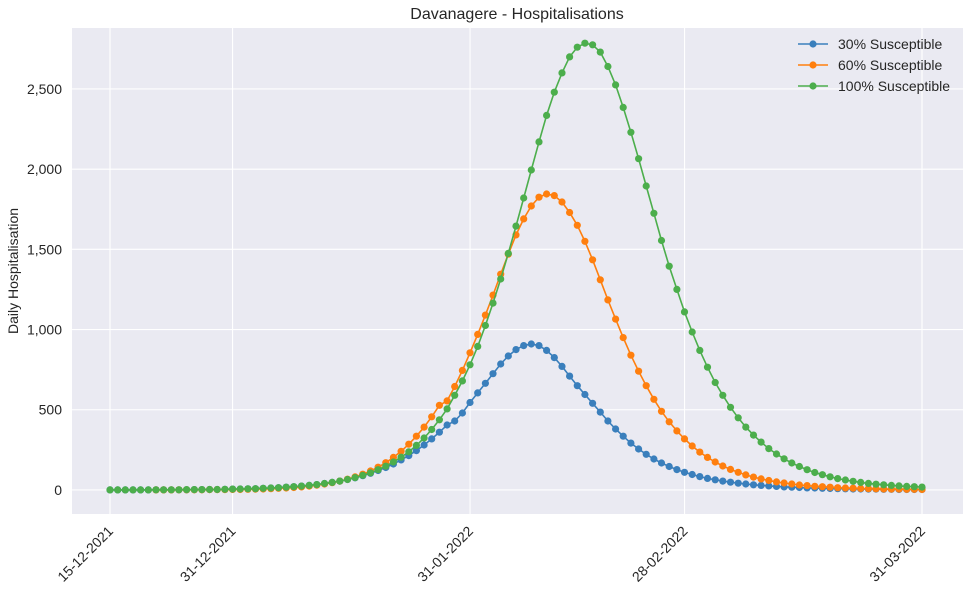  Describe the element at coordinates (516, 14) in the screenshot. I see `chart-title: Davanagere - Hospitalisations` at that location.